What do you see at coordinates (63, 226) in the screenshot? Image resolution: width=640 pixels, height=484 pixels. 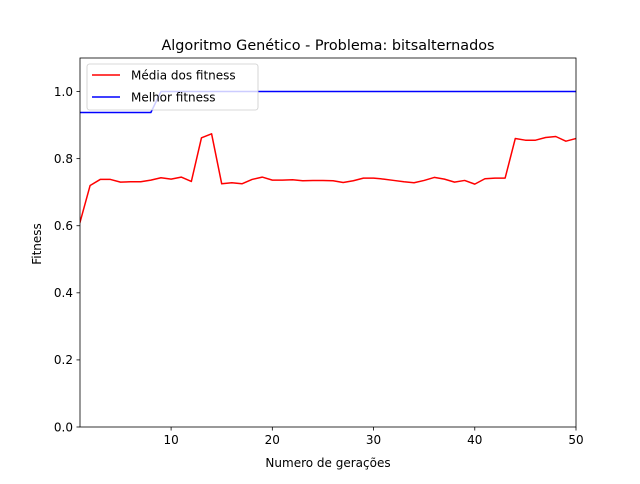 I see `y-tick-label: 0.6` at bounding box center [63, 226].